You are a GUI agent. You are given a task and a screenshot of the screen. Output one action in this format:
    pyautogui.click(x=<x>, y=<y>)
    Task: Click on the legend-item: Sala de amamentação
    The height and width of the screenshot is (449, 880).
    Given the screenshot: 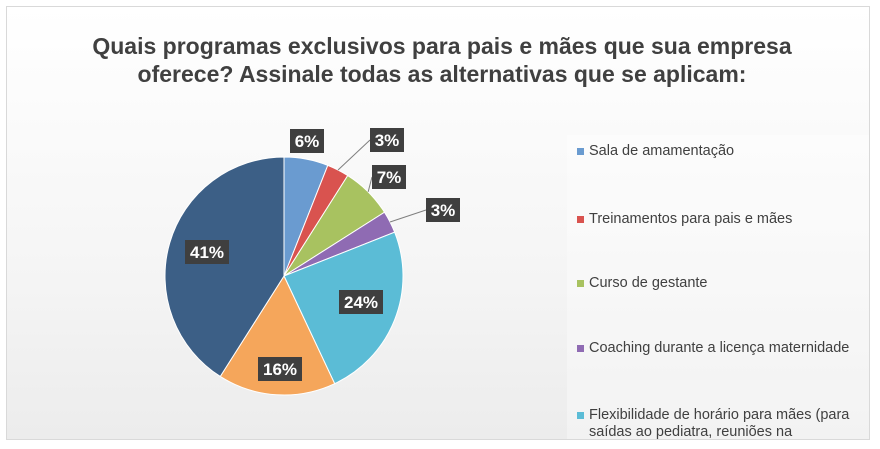 What is the action you would take?
    pyautogui.click(x=717, y=151)
    